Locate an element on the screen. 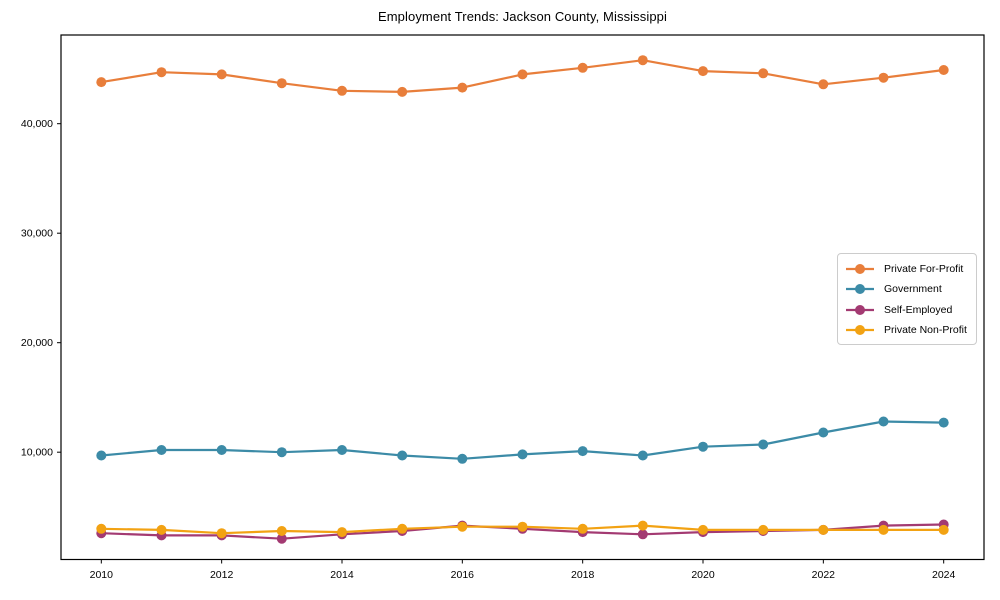 The width and height of the screenshot is (1000, 600). legend-item-government: Government is located at coordinates (907, 289).